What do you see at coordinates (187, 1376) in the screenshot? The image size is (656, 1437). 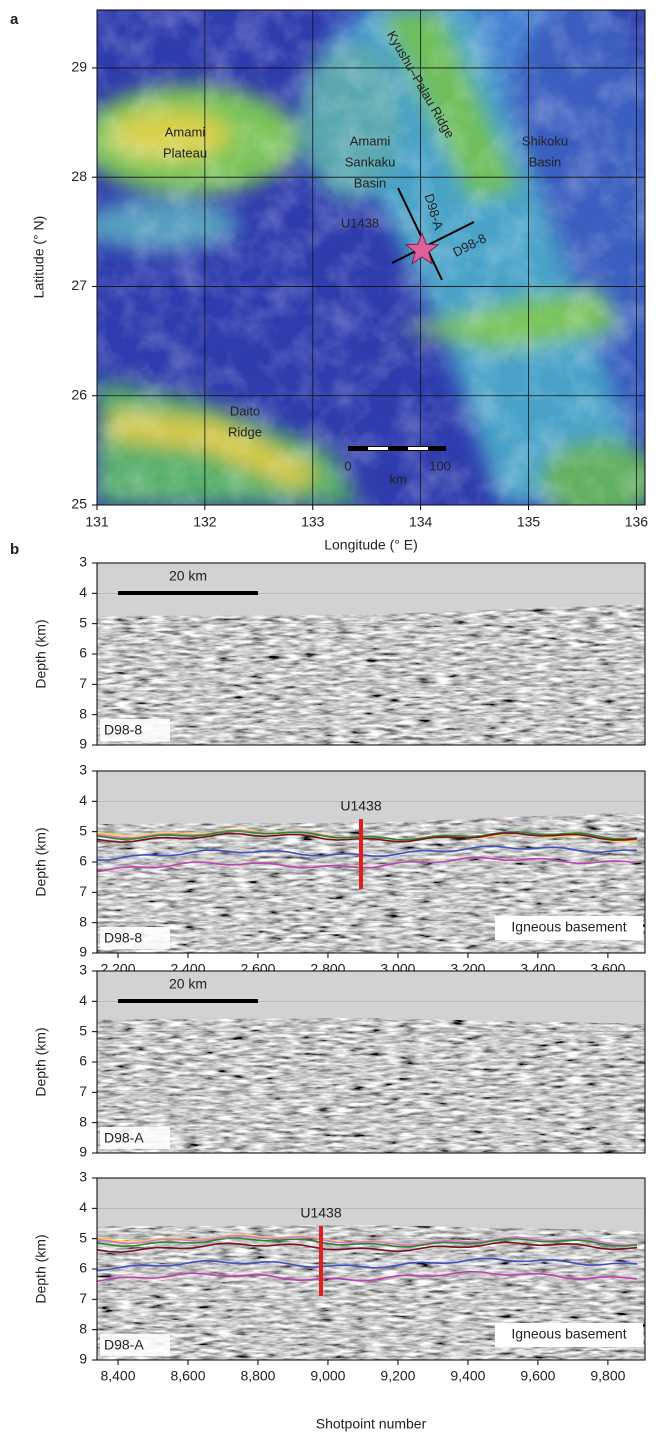 I see `x-tick-label: 8,600` at bounding box center [187, 1376].